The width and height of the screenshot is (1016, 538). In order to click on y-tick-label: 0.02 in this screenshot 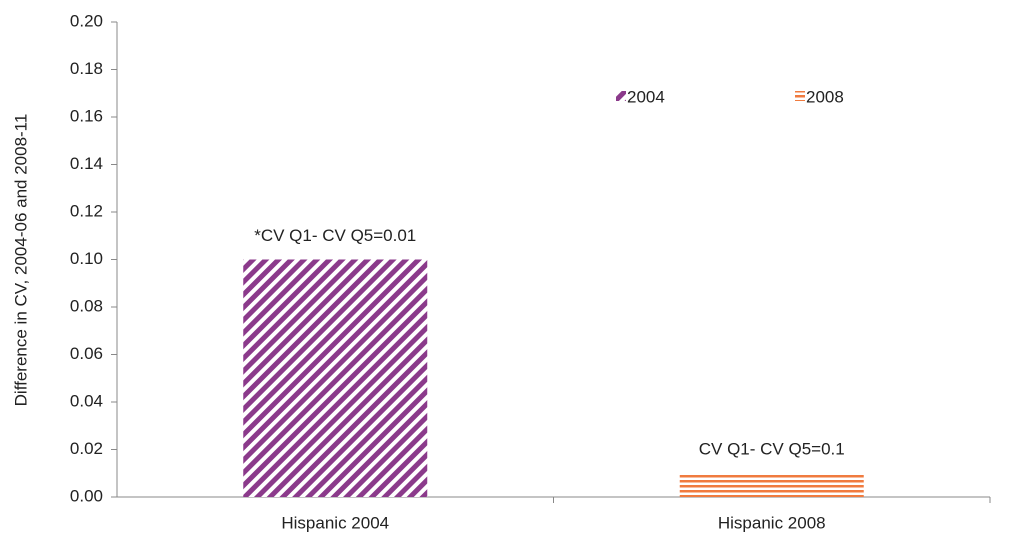, I will do `click(86, 448)`.